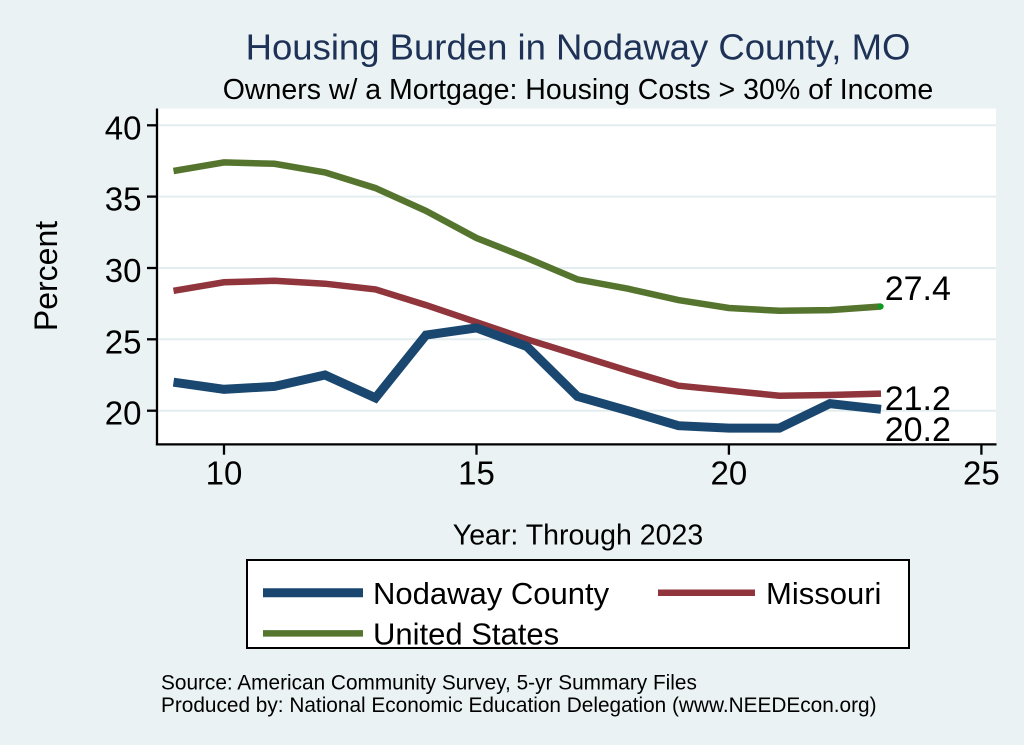  I want to click on svg-text: Missouri, so click(823, 593).